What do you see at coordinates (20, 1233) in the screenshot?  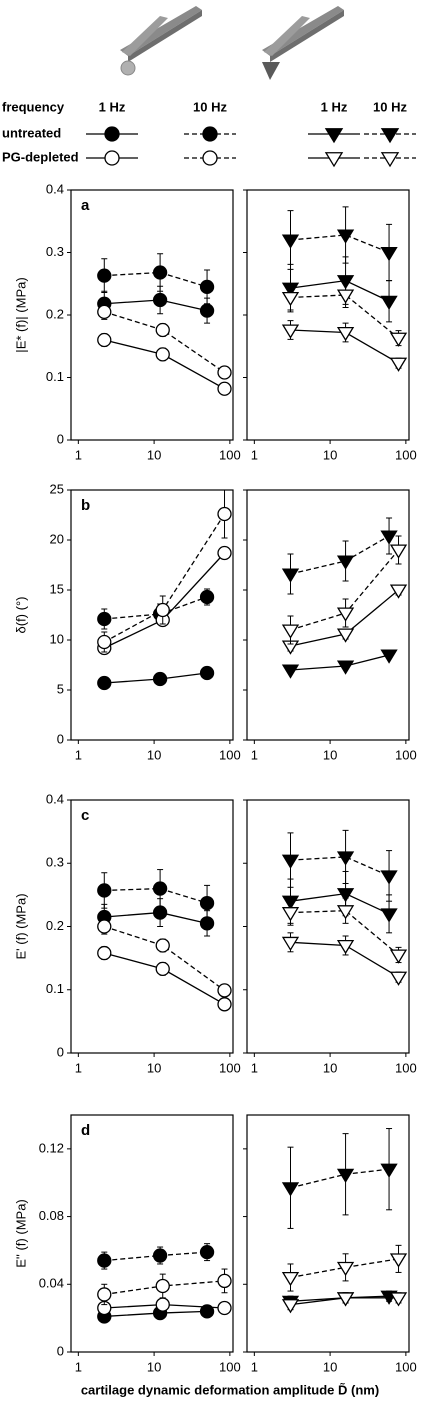 I see `y-axis-label: E'' (f) (MPa)` at bounding box center [20, 1233].